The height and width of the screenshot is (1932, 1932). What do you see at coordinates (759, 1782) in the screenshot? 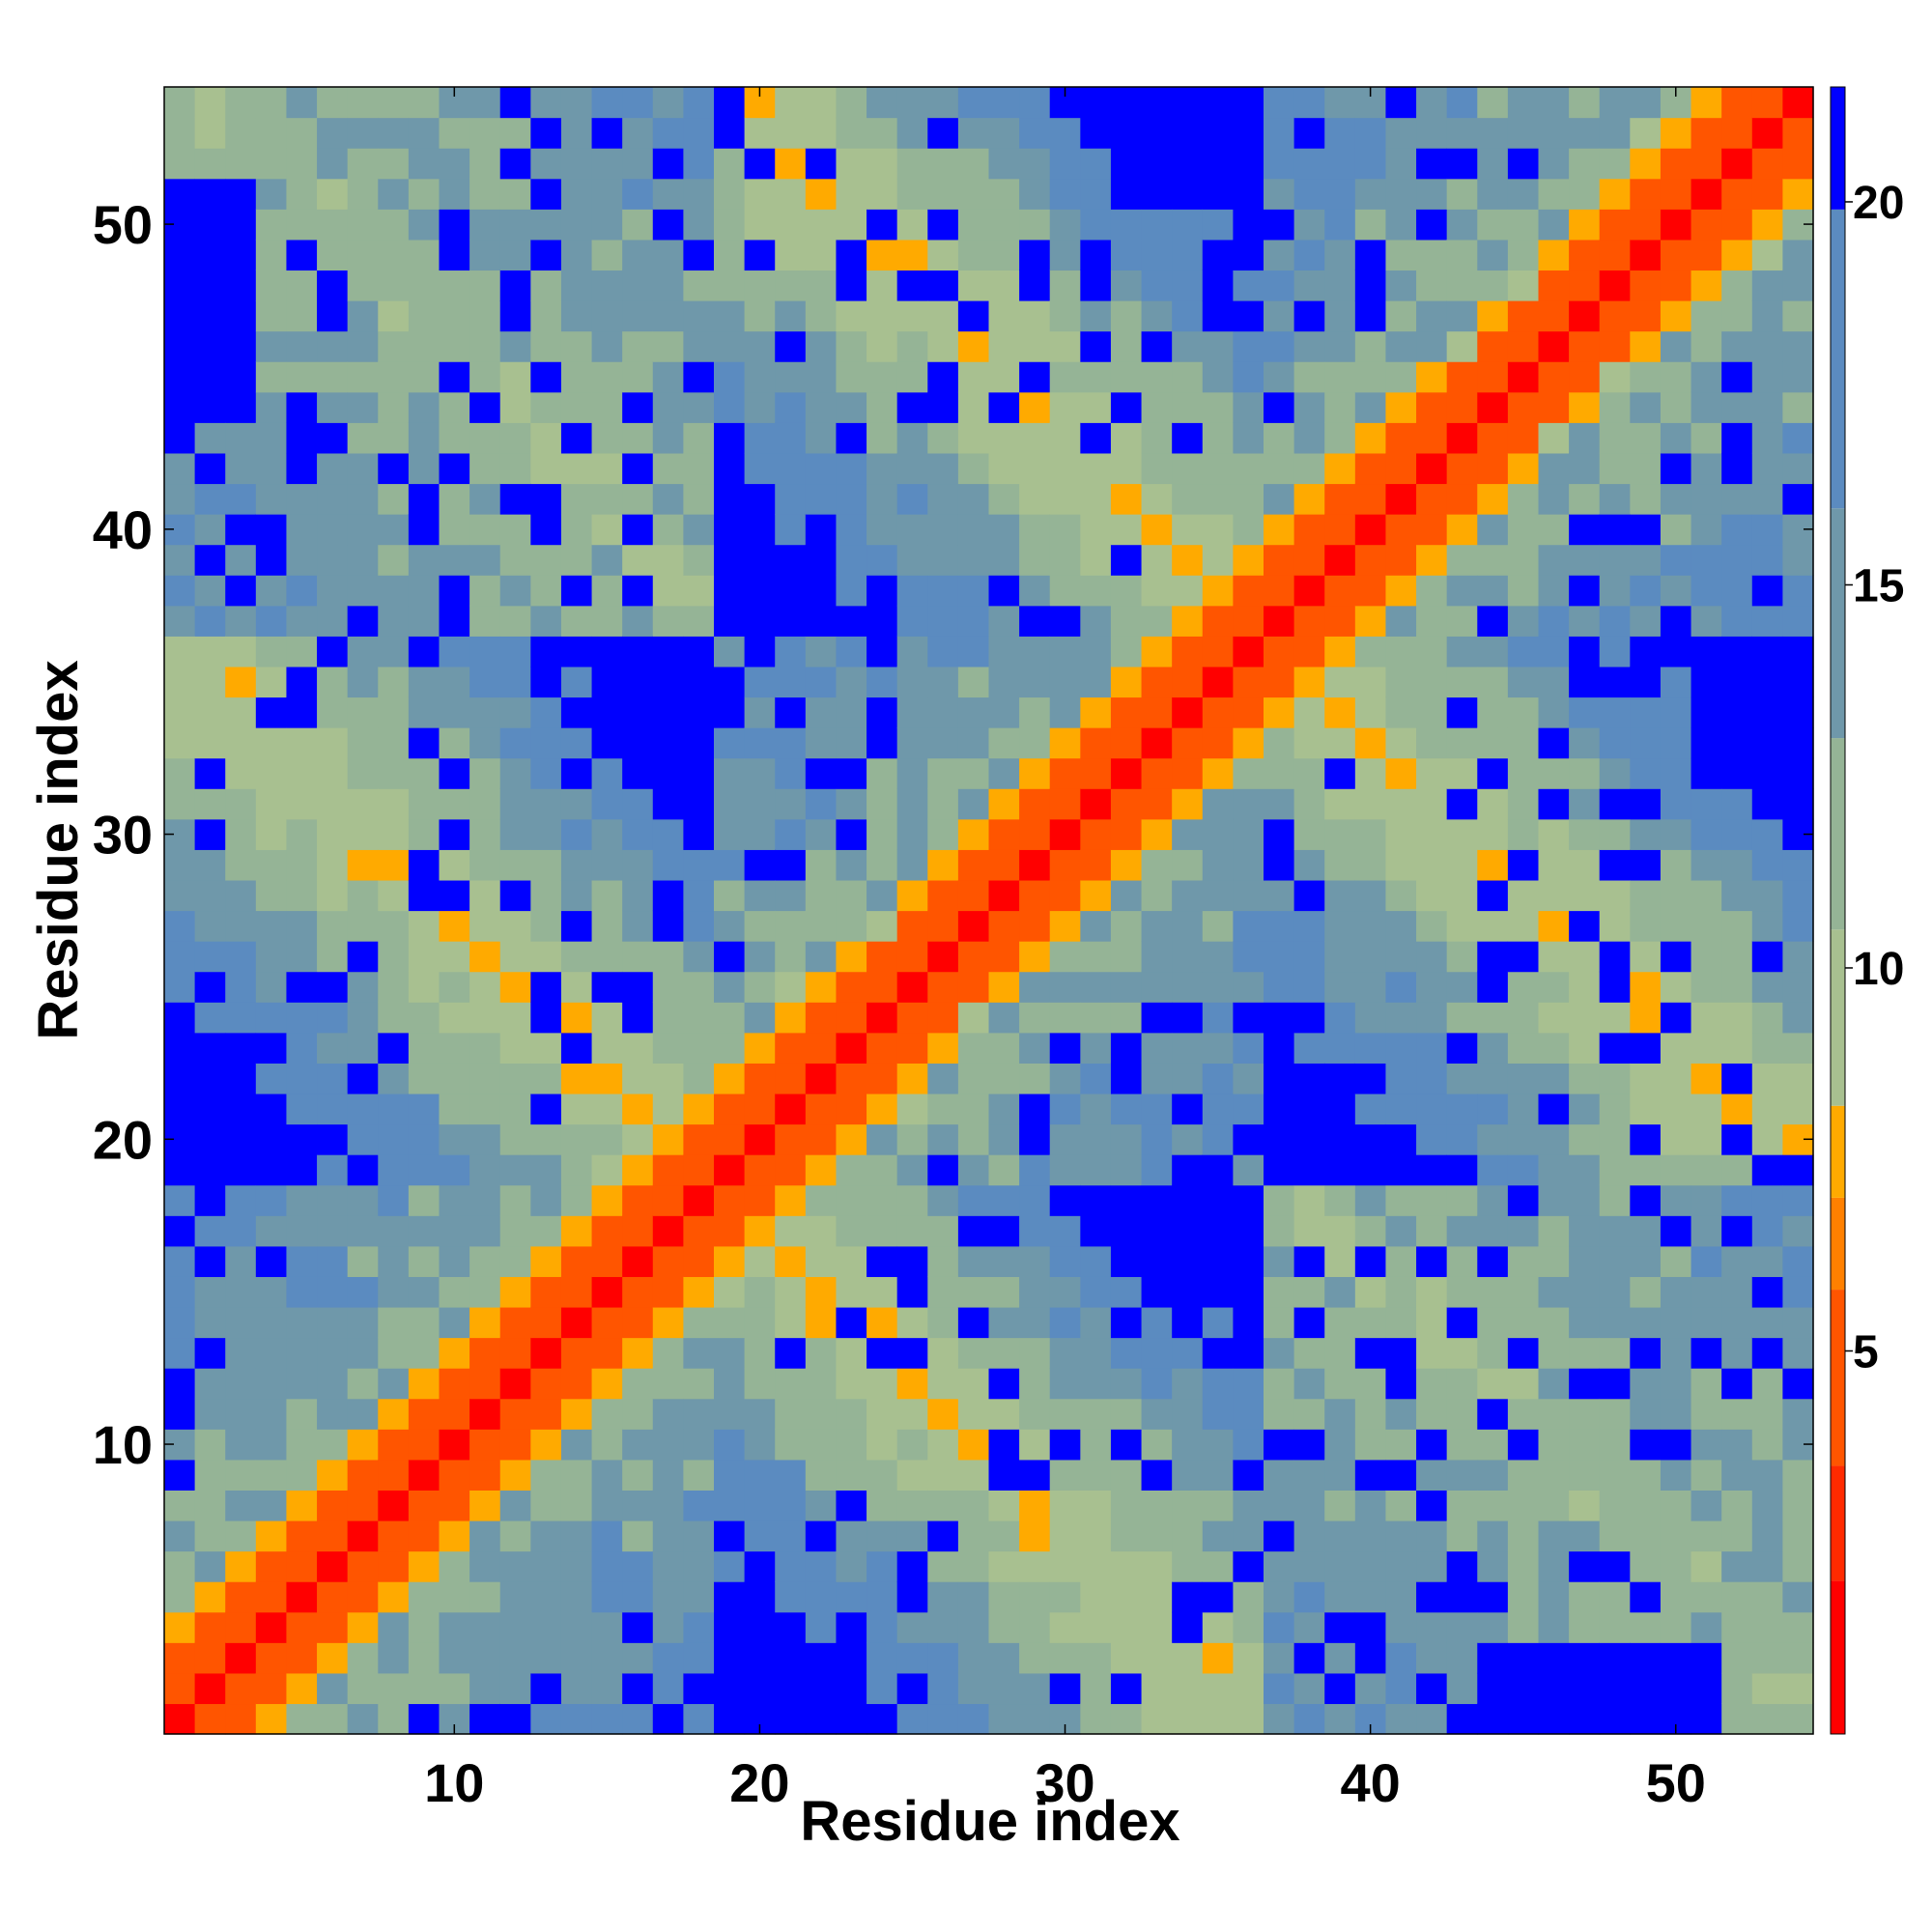
I see `x-tick-label: 20` at bounding box center [759, 1782].